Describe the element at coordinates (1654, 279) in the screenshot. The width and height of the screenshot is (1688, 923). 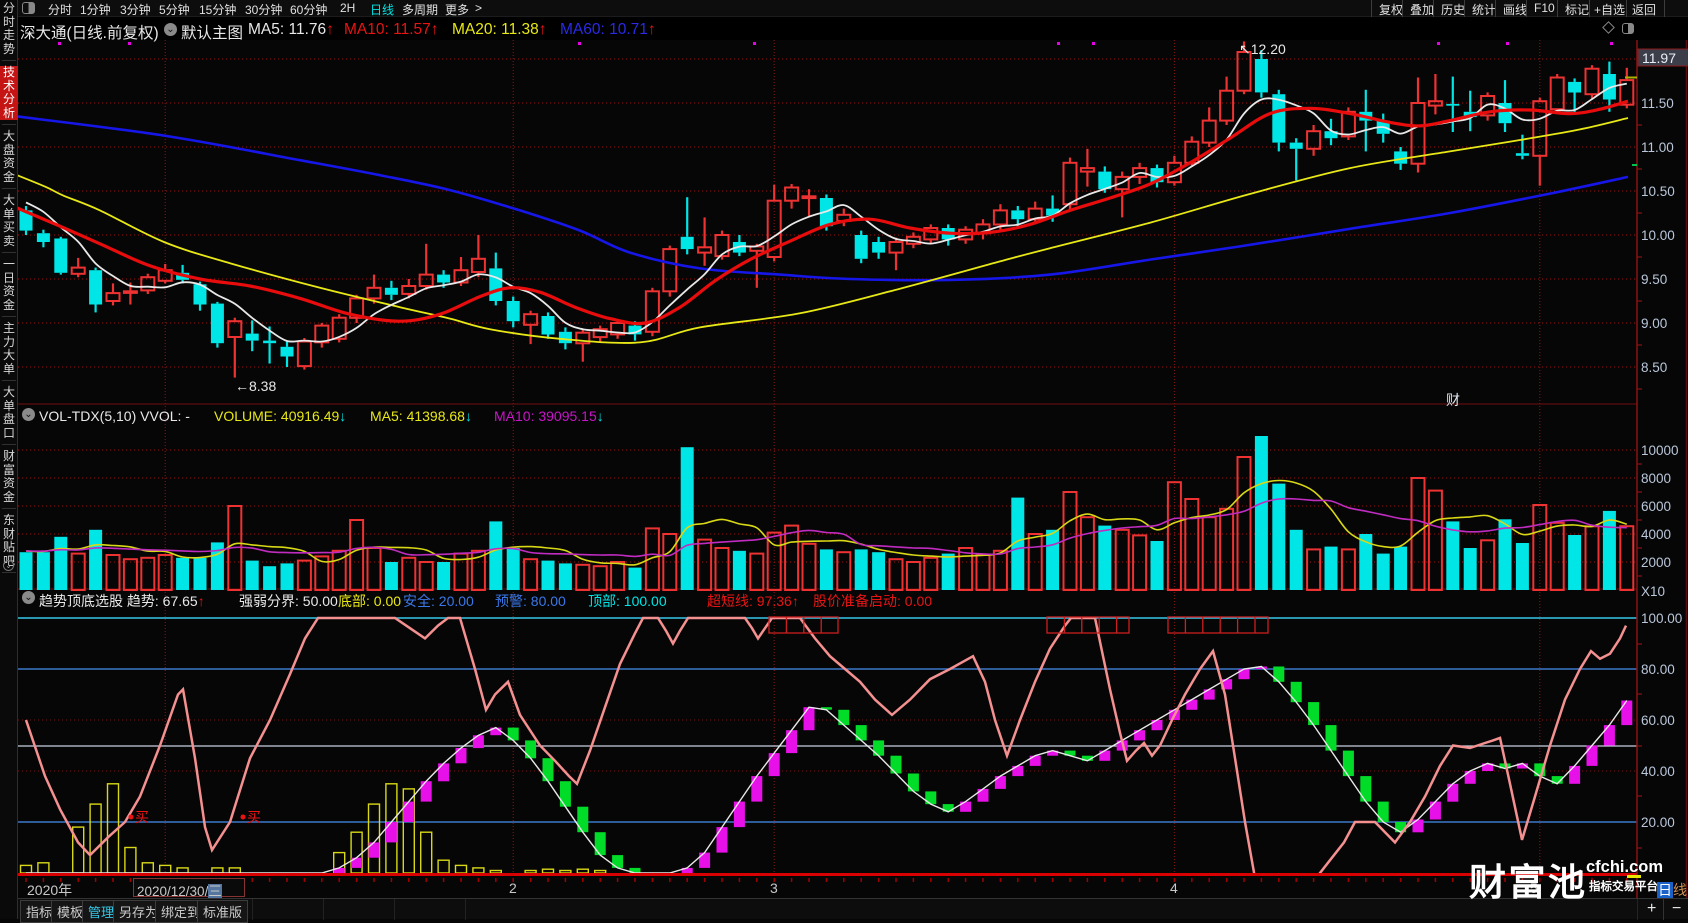
I see `svg-text: 9.50` at that location.